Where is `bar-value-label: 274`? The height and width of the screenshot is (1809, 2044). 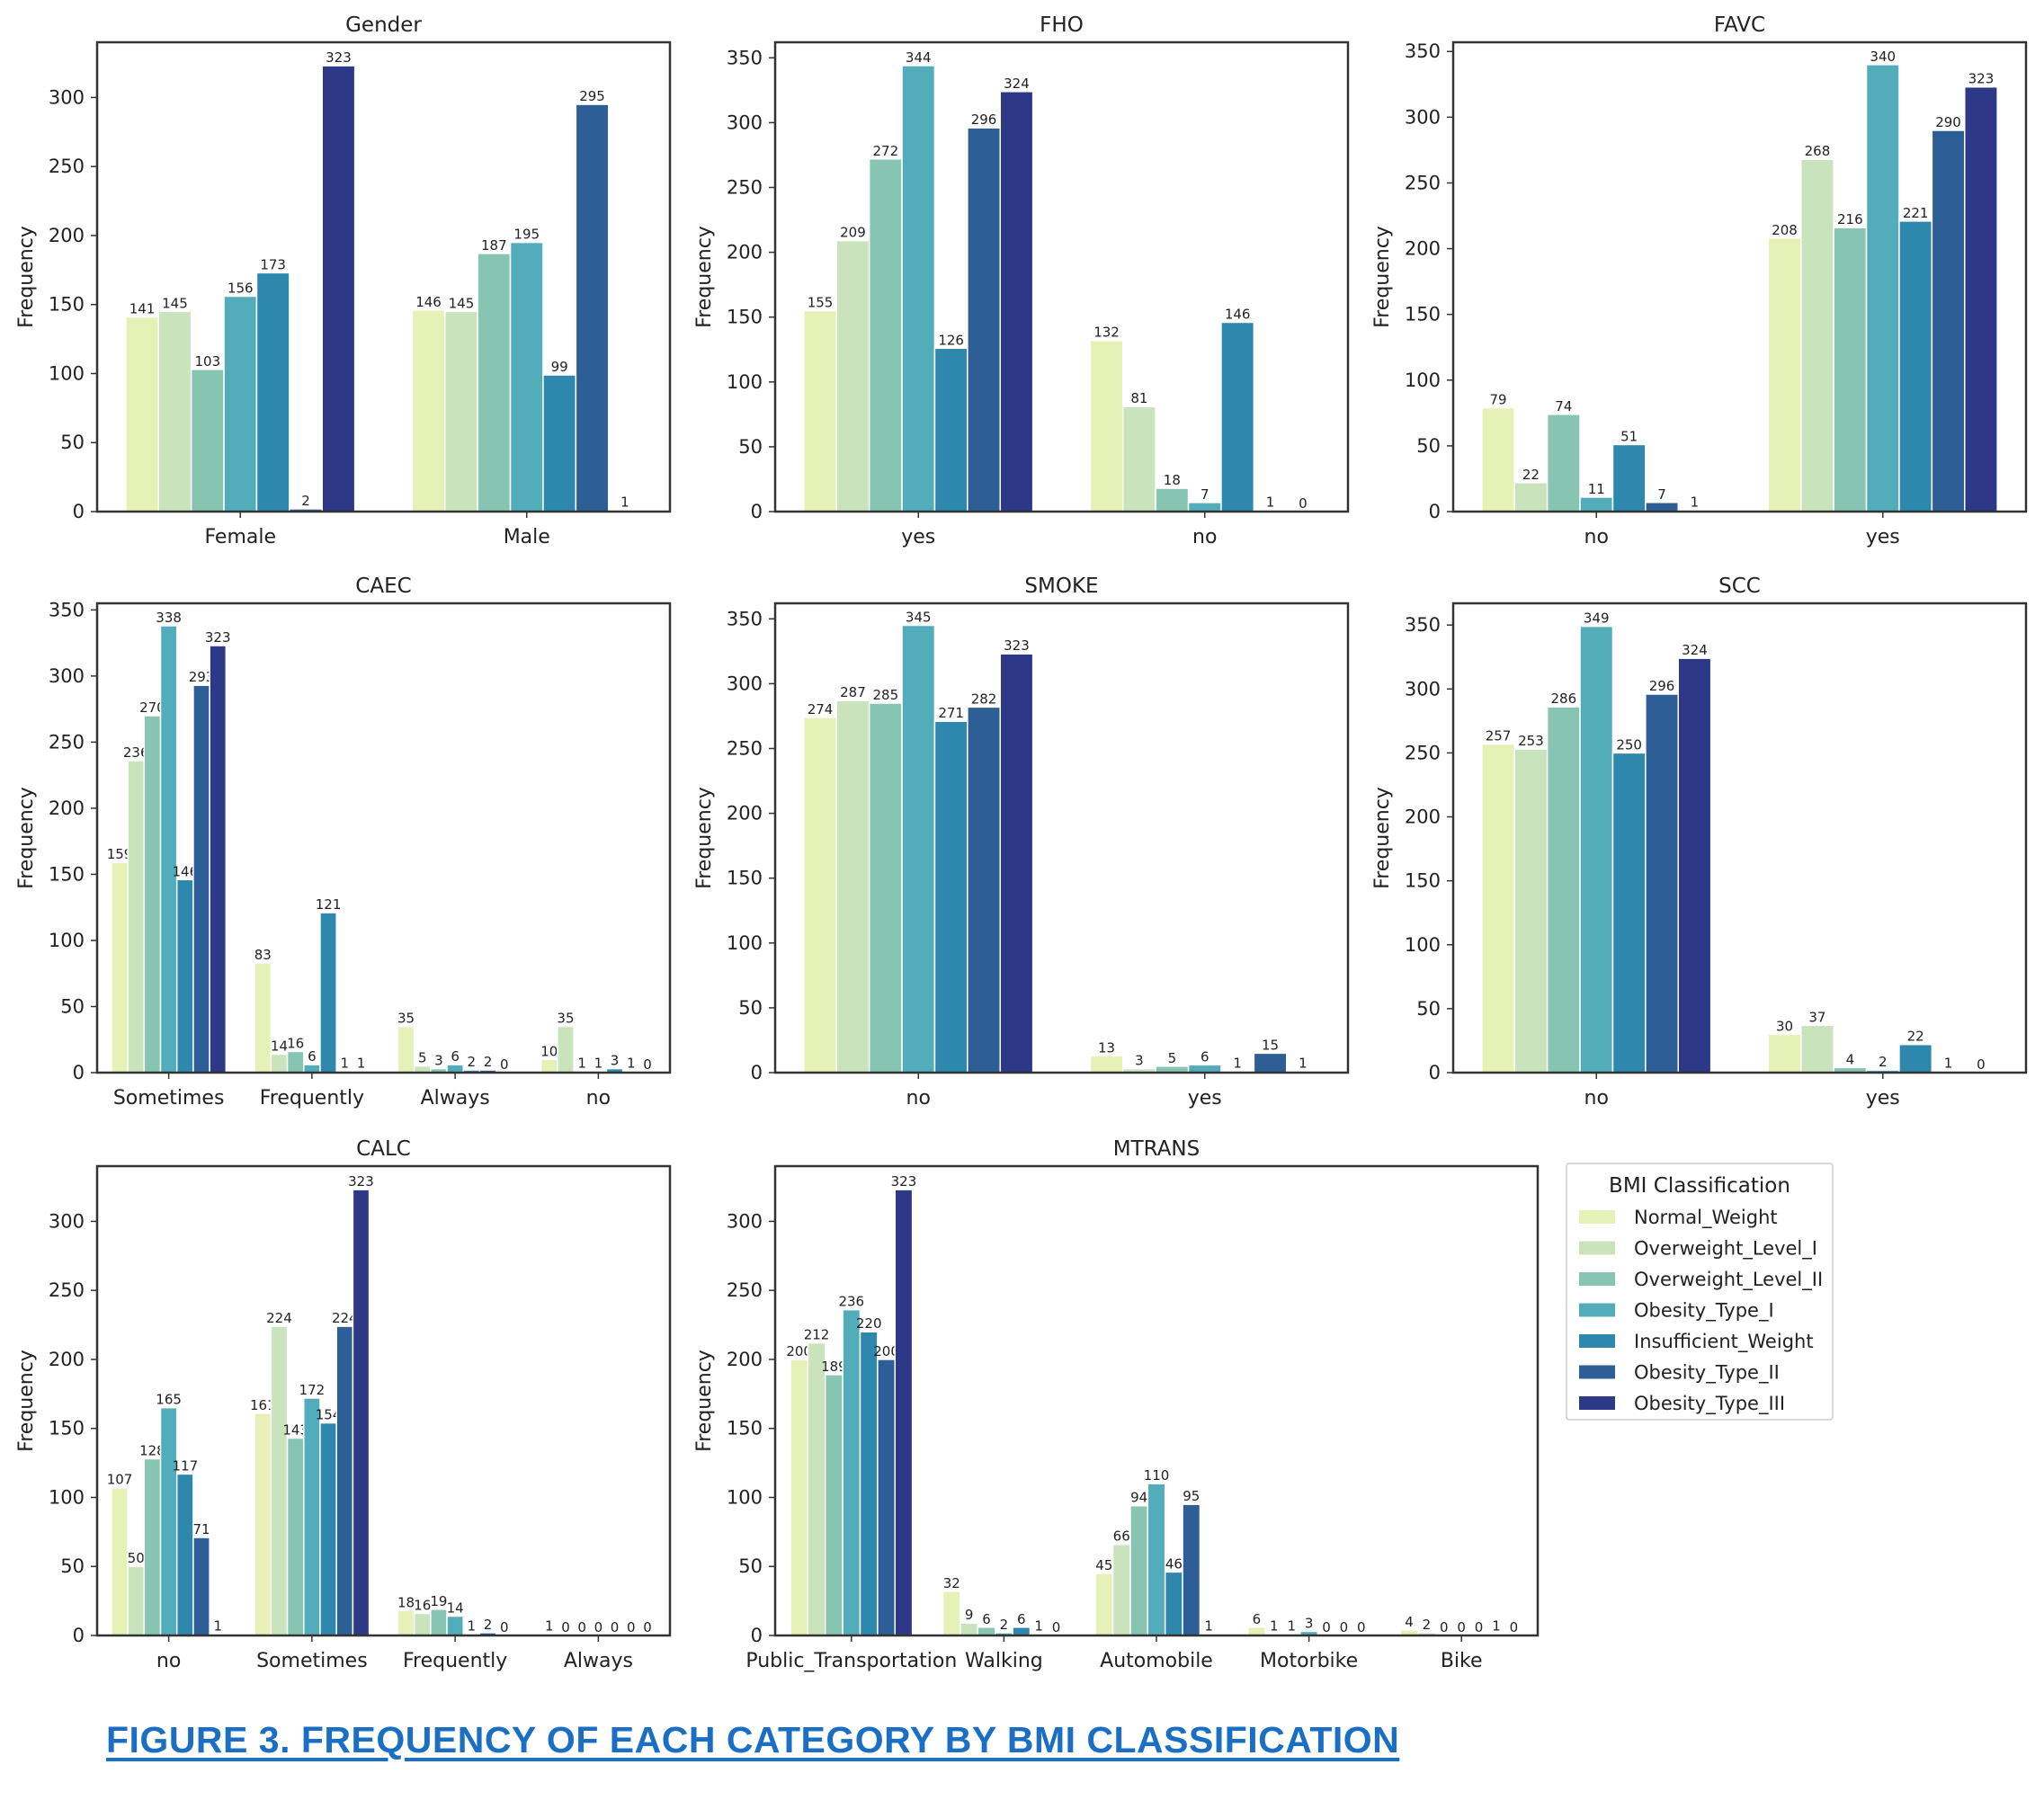
bar-value-label: 274 is located at coordinates (821, 709).